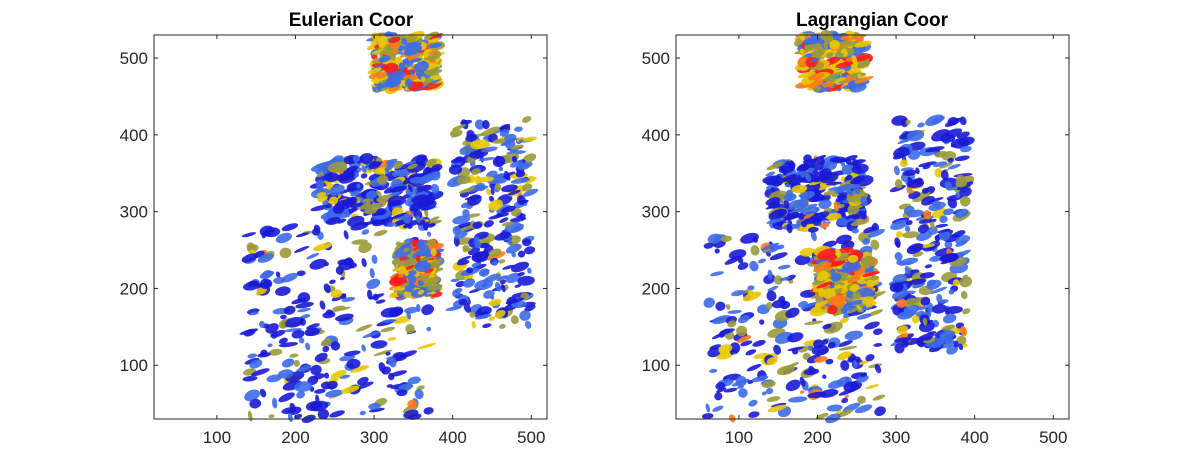  Describe the element at coordinates (656, 135) in the screenshot. I see `y-tick-label: 400` at that location.